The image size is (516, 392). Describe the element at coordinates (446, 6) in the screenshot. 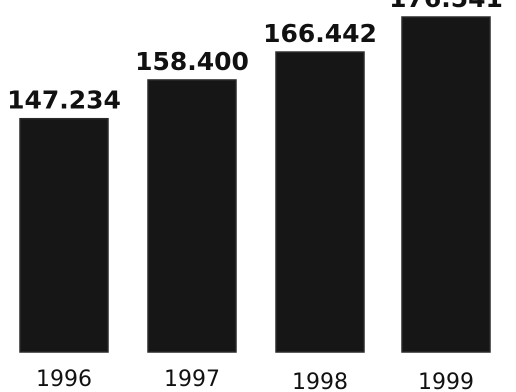

I see `value-label-1999: 176.541` at that location.